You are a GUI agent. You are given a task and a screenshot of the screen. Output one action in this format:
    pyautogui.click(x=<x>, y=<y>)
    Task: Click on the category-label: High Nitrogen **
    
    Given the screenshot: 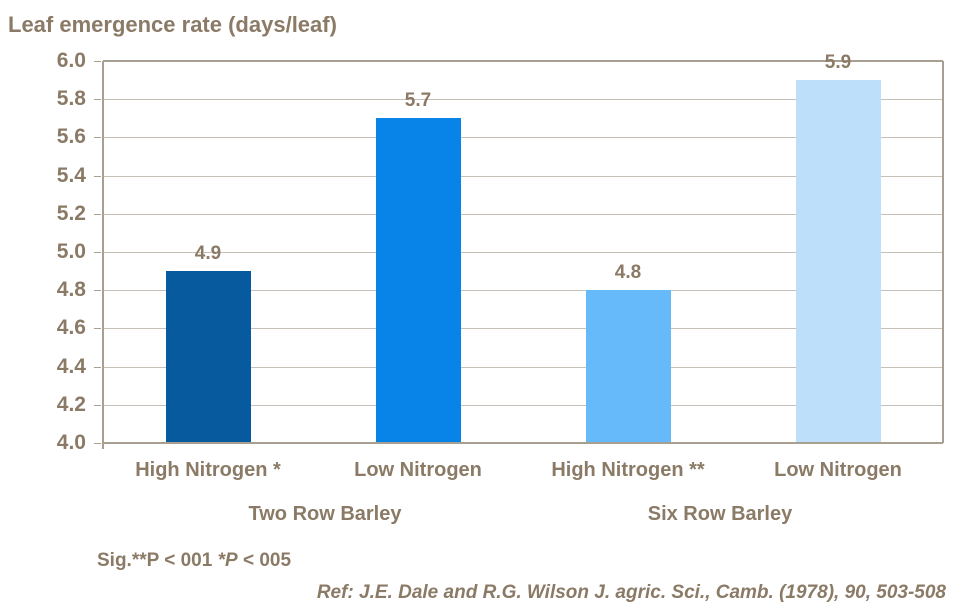 What is the action you would take?
    pyautogui.click(x=628, y=470)
    